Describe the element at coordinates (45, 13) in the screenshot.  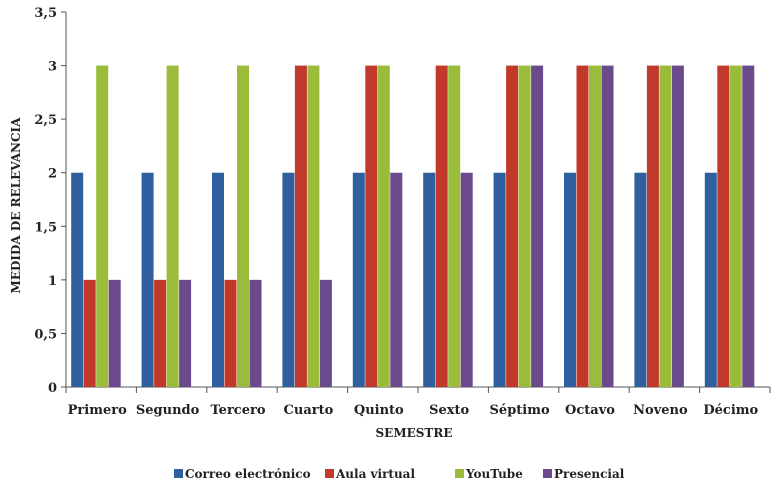
I see `y-tick-label: 3,5` at that location.